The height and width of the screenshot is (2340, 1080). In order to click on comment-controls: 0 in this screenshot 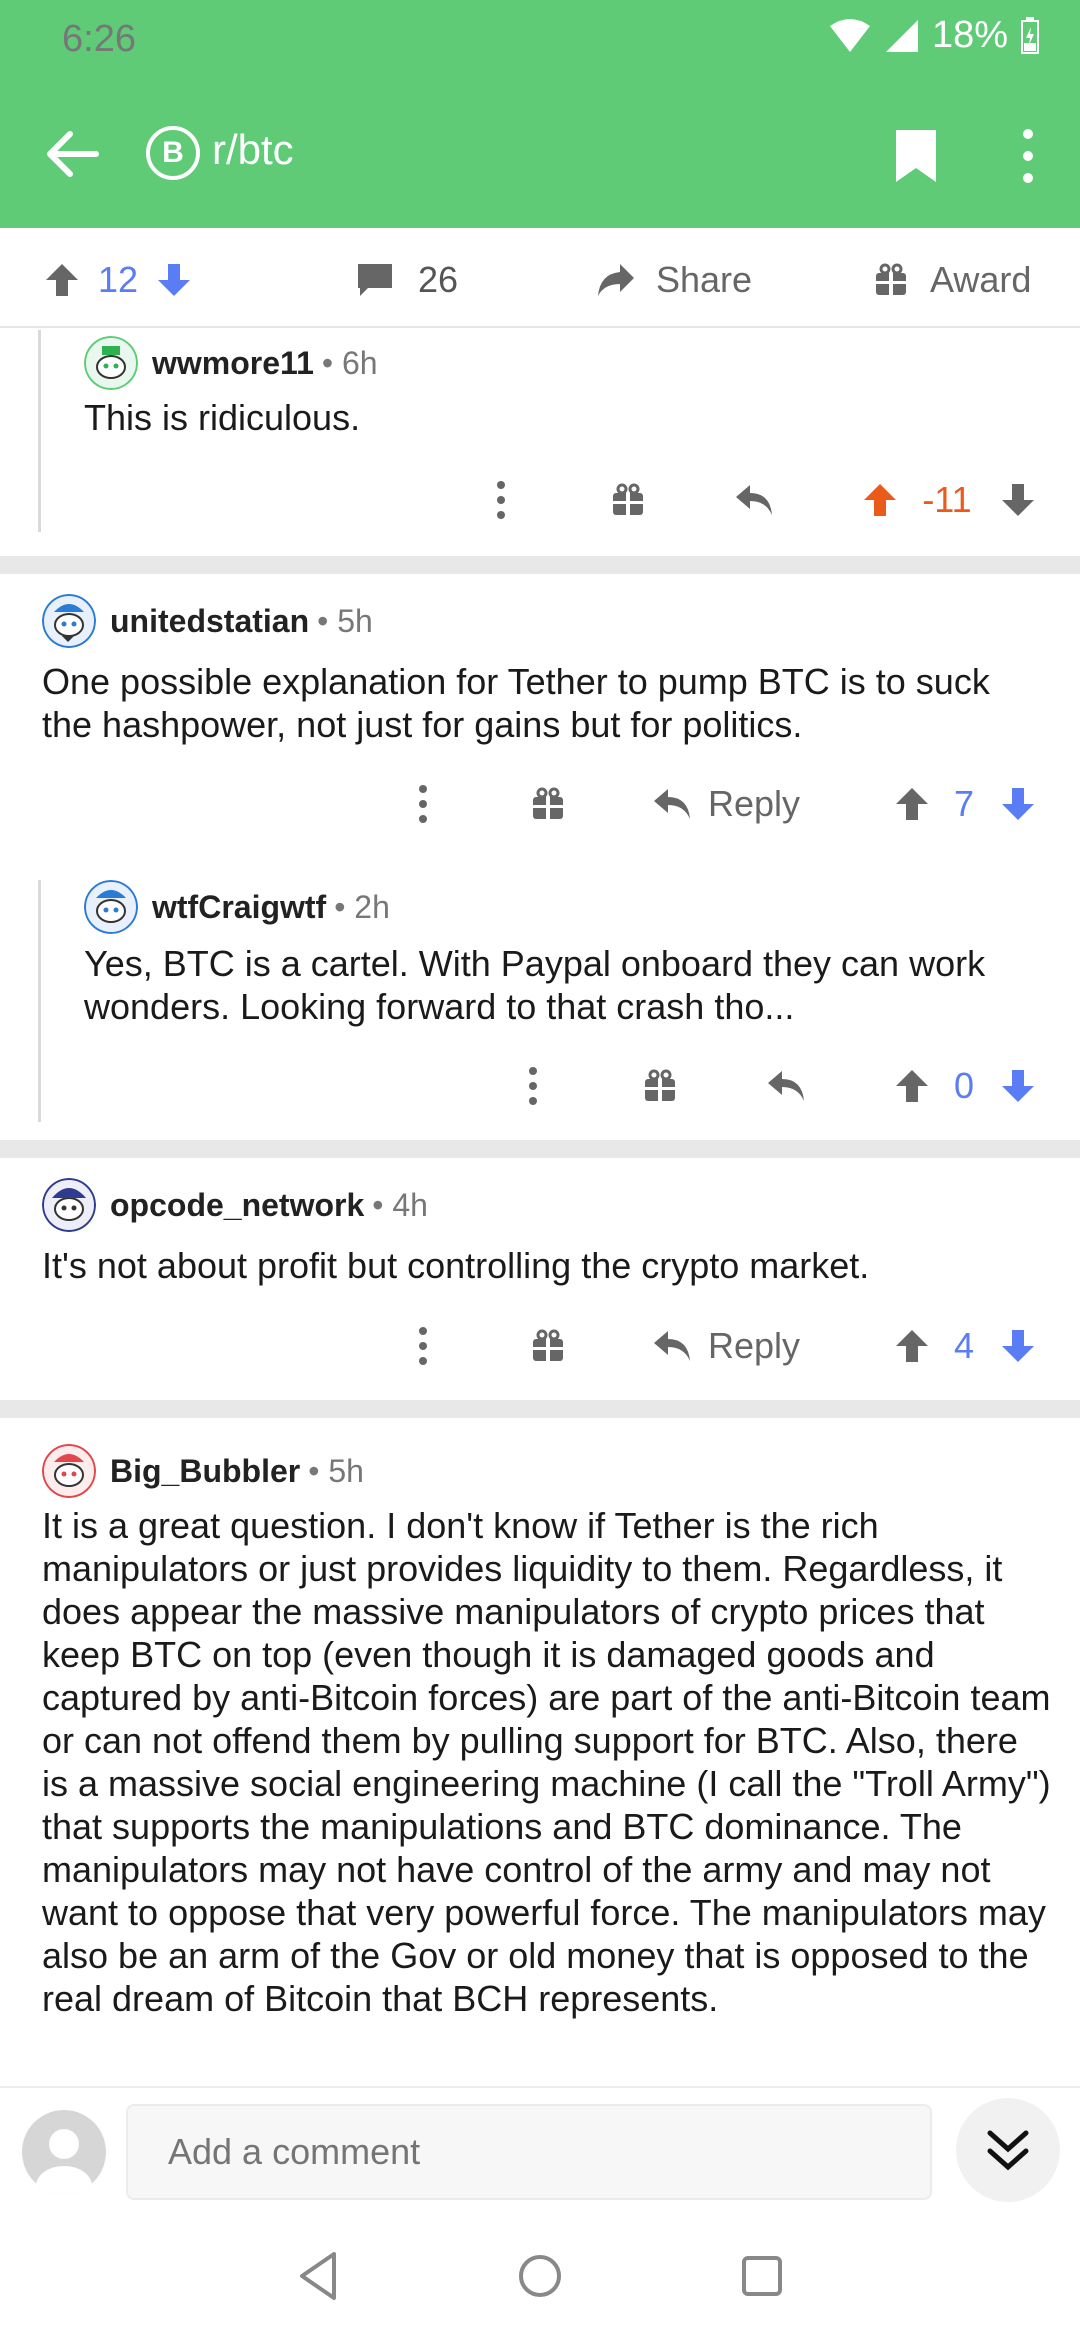, I will do `click(540, 1086)`.